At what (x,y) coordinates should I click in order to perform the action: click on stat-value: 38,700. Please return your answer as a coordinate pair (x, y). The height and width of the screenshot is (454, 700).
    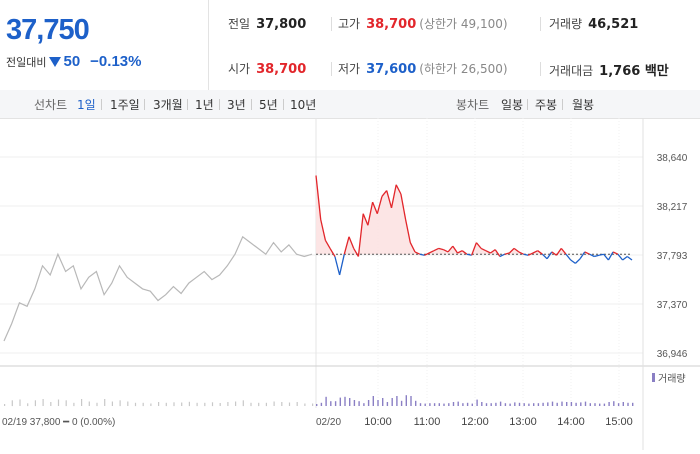
    Looking at the image, I should click on (281, 69).